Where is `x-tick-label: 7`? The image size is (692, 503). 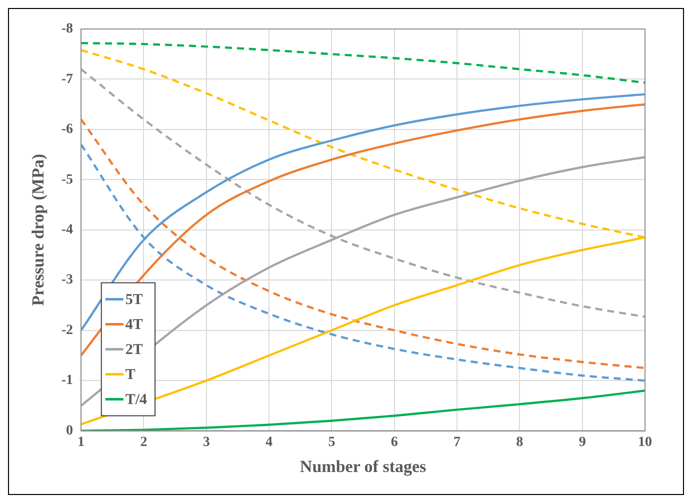
x-tick-label: 7 is located at coordinates (457, 442).